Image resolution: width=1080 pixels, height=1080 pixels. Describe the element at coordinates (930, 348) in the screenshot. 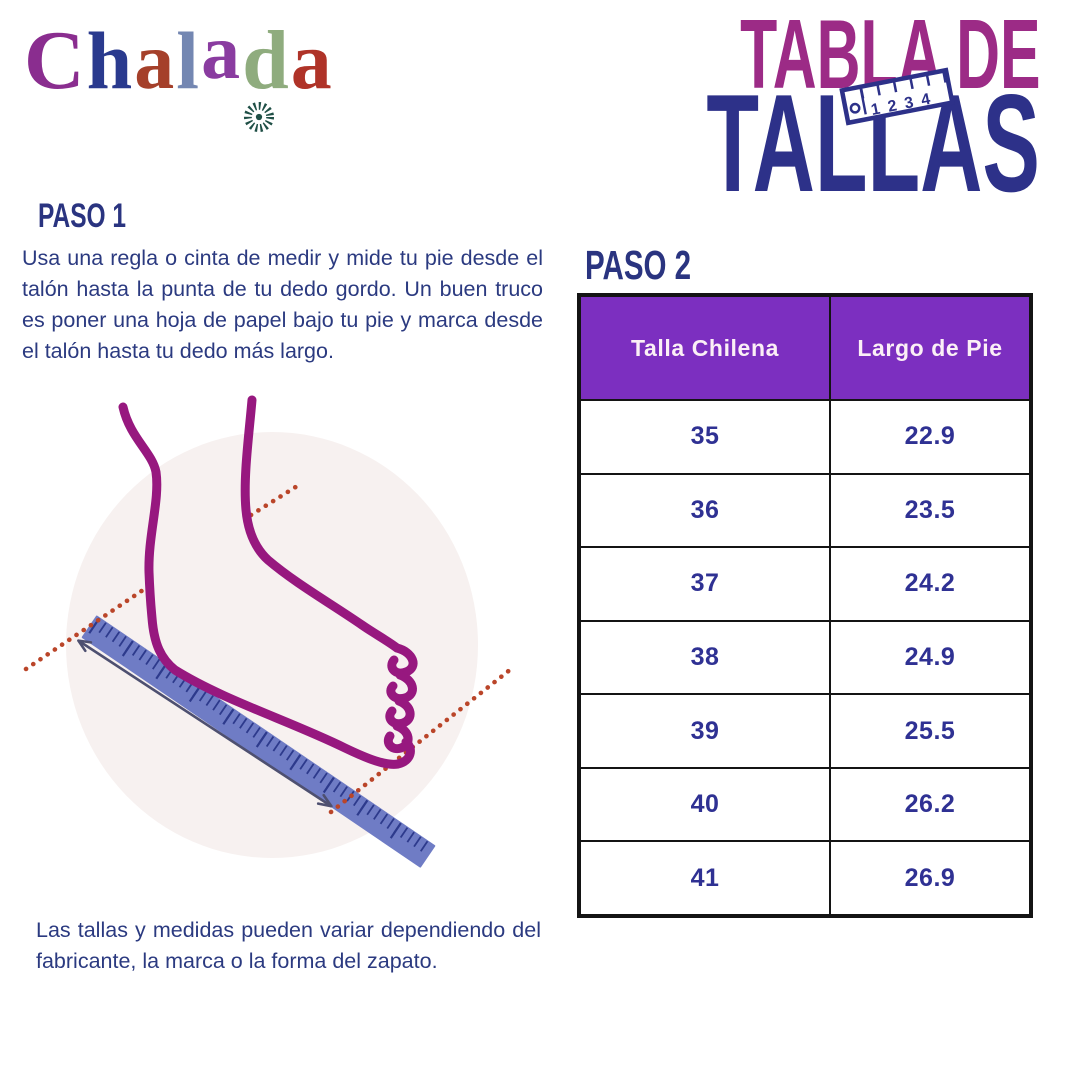

I see `size-table-header-length: Largo de Pie` at that location.